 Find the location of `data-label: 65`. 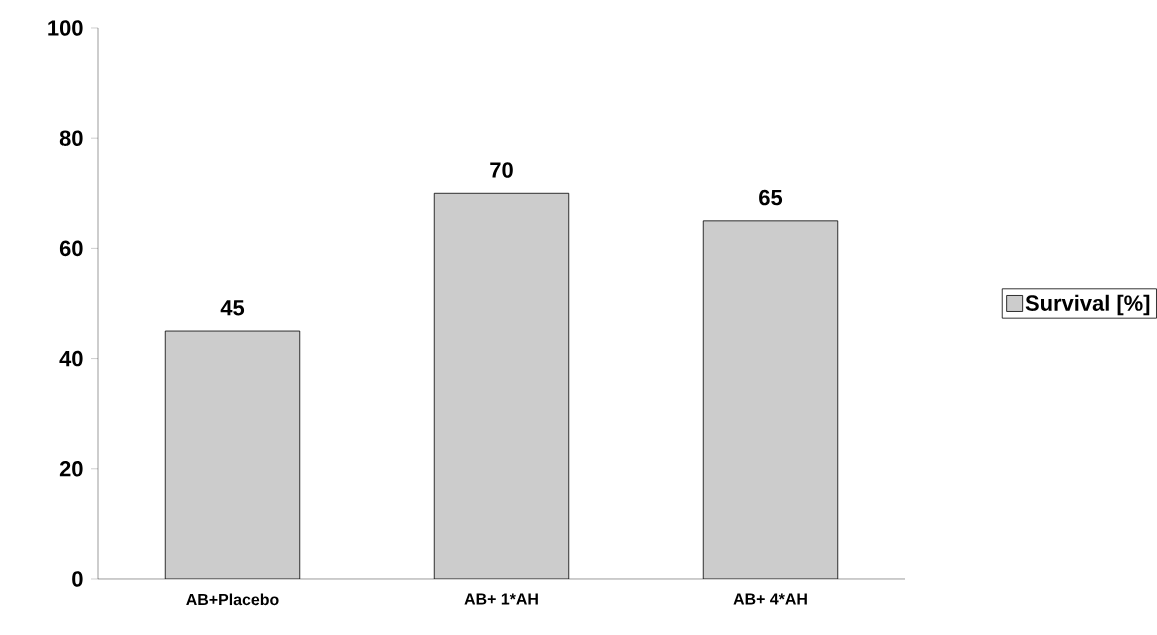

data-label: 65 is located at coordinates (771, 197).